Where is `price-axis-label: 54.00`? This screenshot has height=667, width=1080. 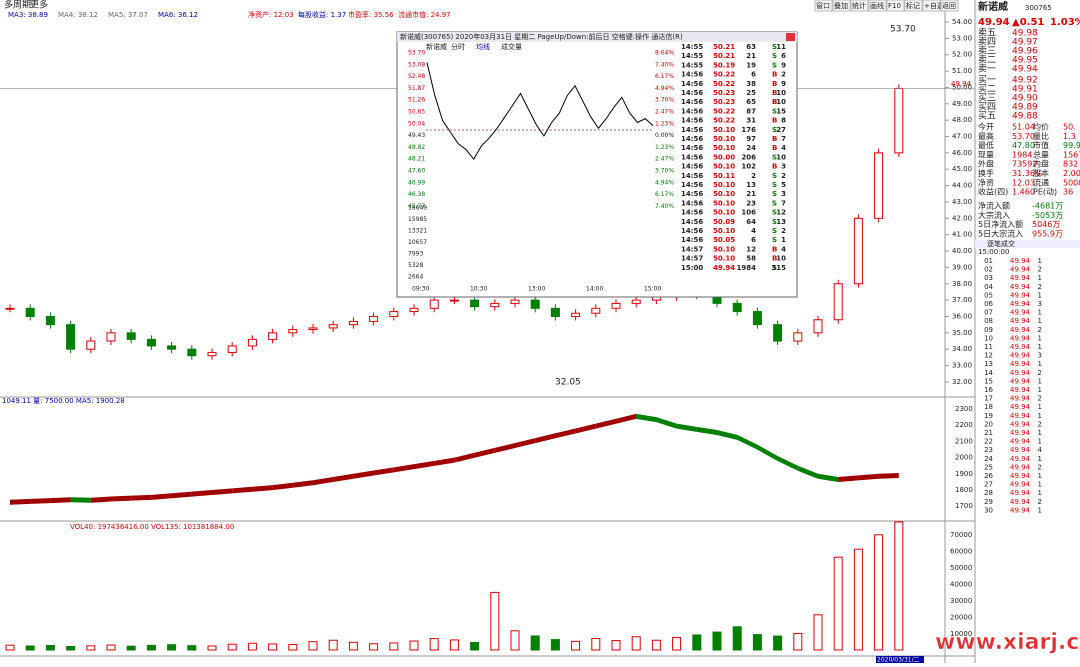
price-axis-label: 54.00 is located at coordinates (962, 22).